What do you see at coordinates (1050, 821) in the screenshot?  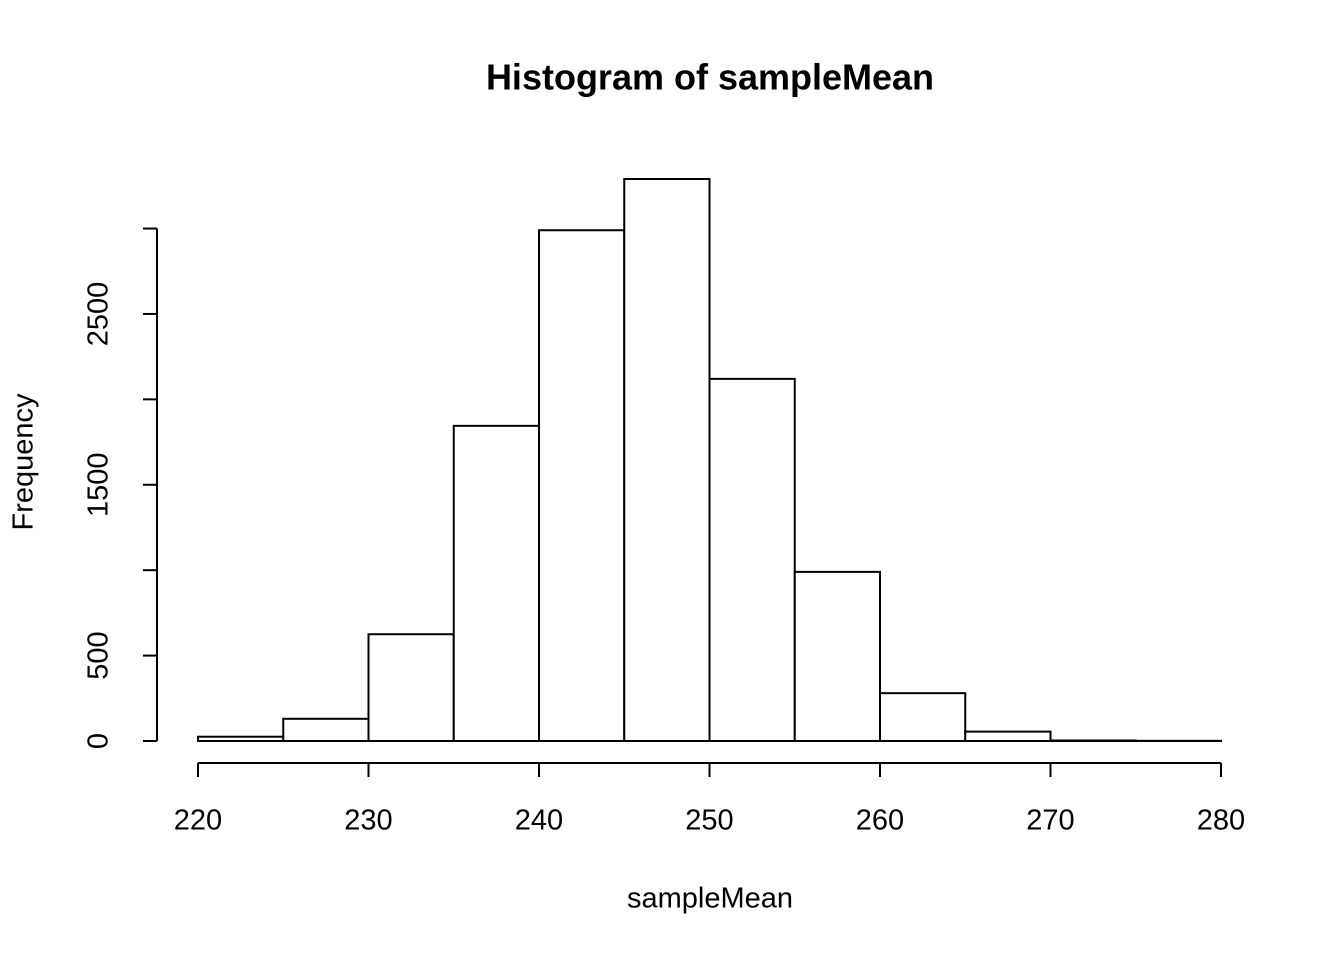 I see `x-tick-label: 270` at bounding box center [1050, 821].